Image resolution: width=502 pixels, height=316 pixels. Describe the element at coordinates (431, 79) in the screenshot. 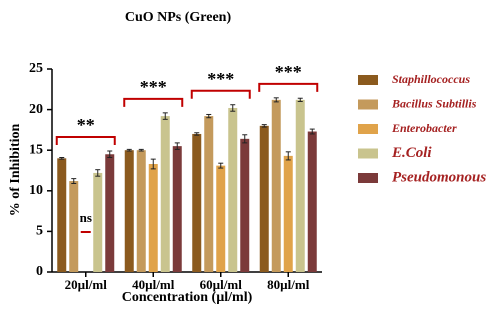

I see `legend-label: Staphillococcus` at that location.